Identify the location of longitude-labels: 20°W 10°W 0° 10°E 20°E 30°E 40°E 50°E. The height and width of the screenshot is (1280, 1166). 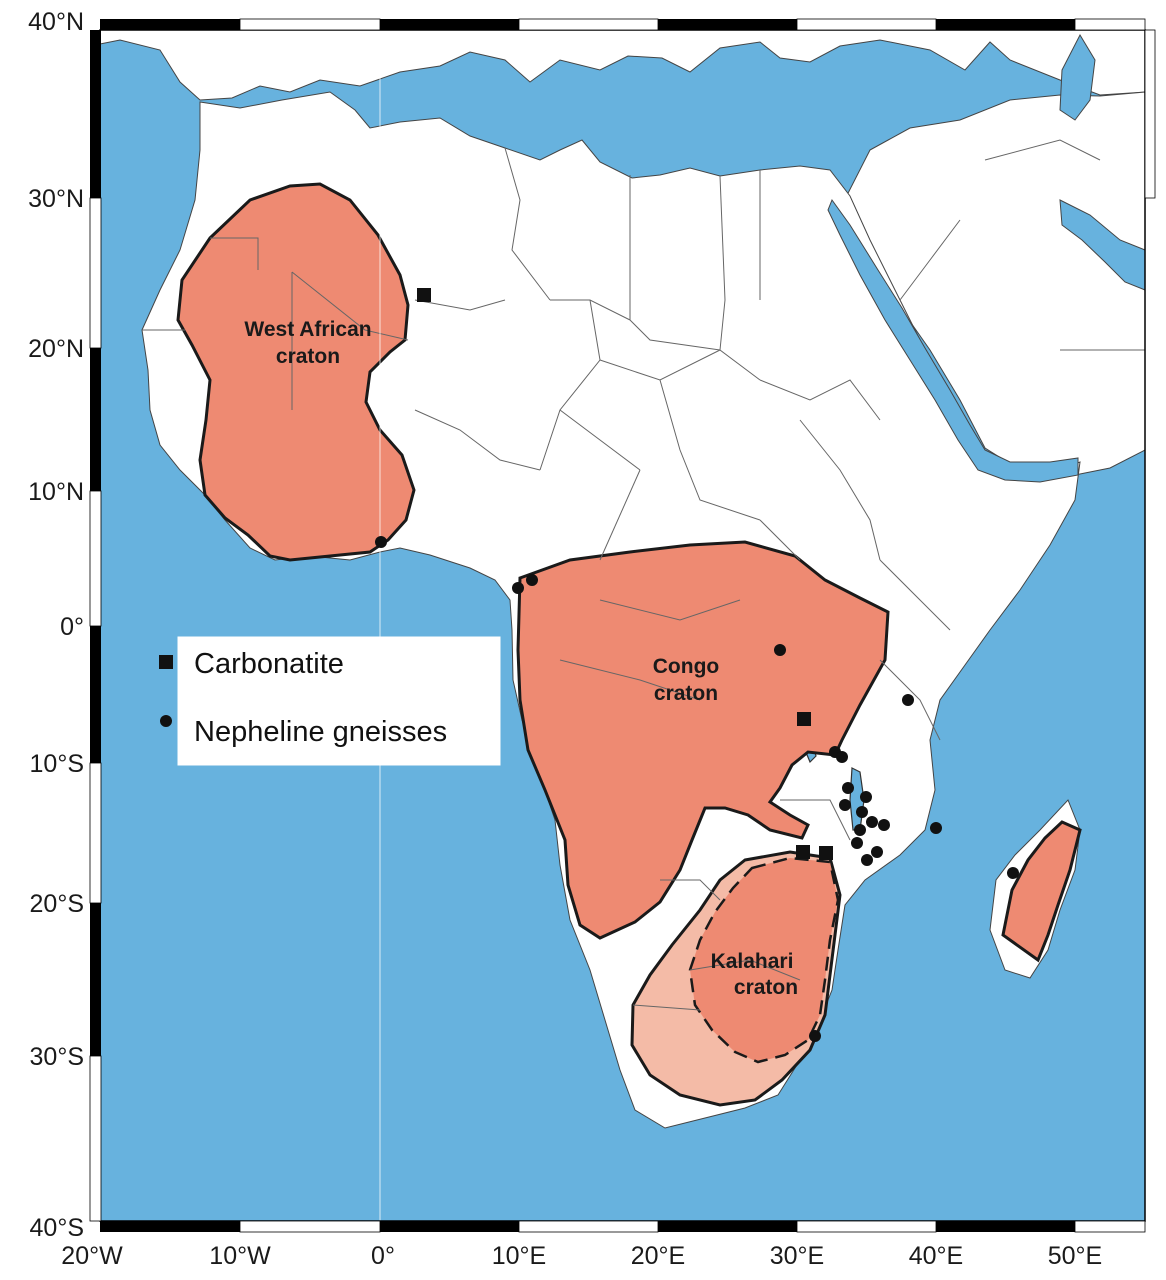
(581, 1256).